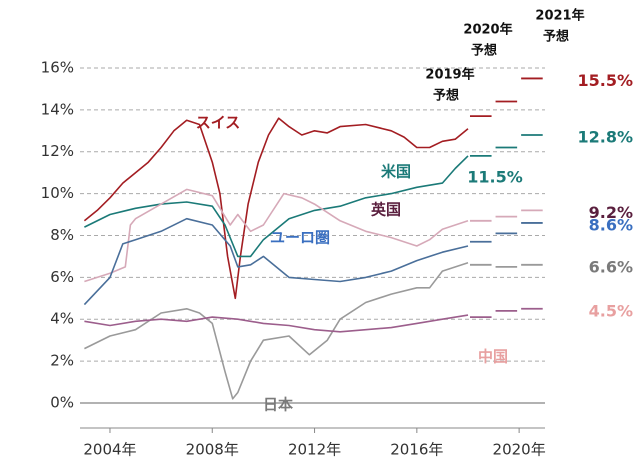 The image size is (640, 468). Describe the element at coordinates (493, 357) in the screenshot. I see `series-name: 中国` at that location.